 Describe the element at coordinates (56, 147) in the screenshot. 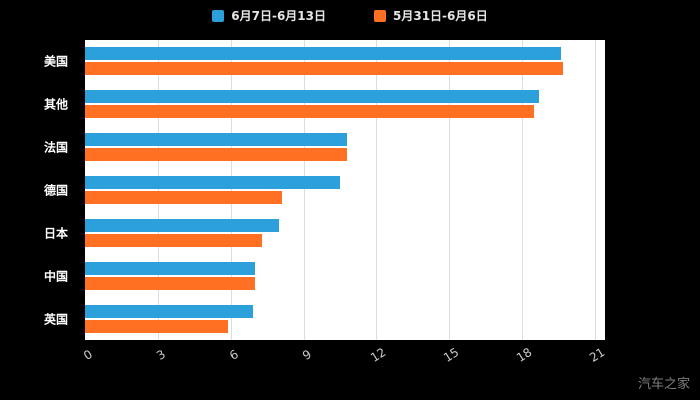

I see `y-axis-category-label: 法国` at that location.